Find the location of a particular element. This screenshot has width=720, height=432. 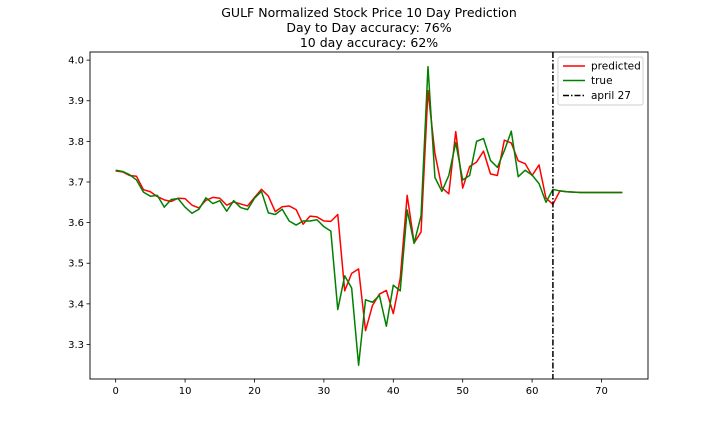

x-tick-label: 40 is located at coordinates (393, 391).